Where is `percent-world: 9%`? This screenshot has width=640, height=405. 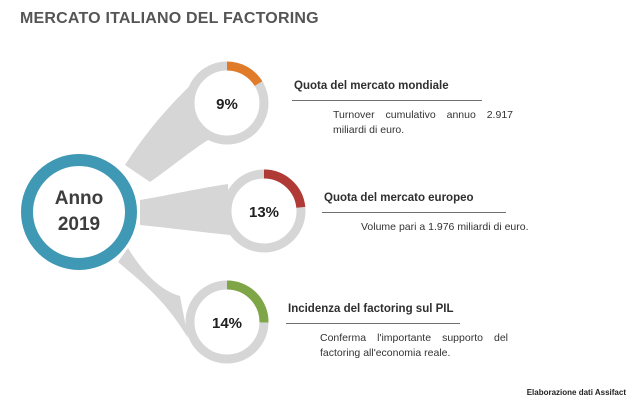 percent-world: 9% is located at coordinates (227, 104).